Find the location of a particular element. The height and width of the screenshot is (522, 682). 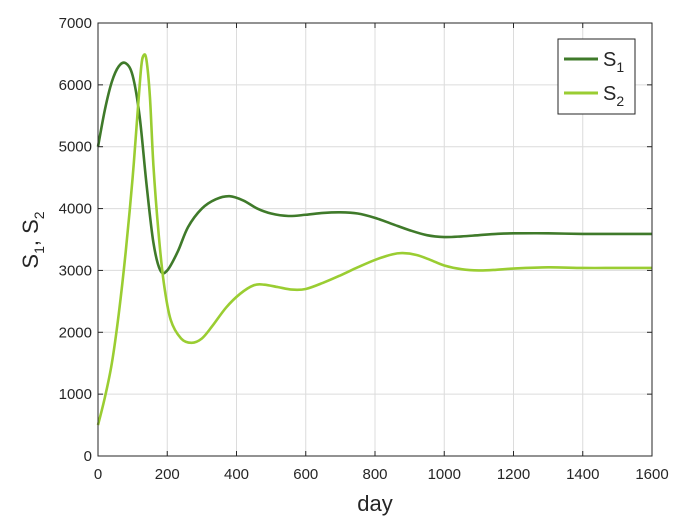

y-tick-label: 2000 is located at coordinates (75, 332).